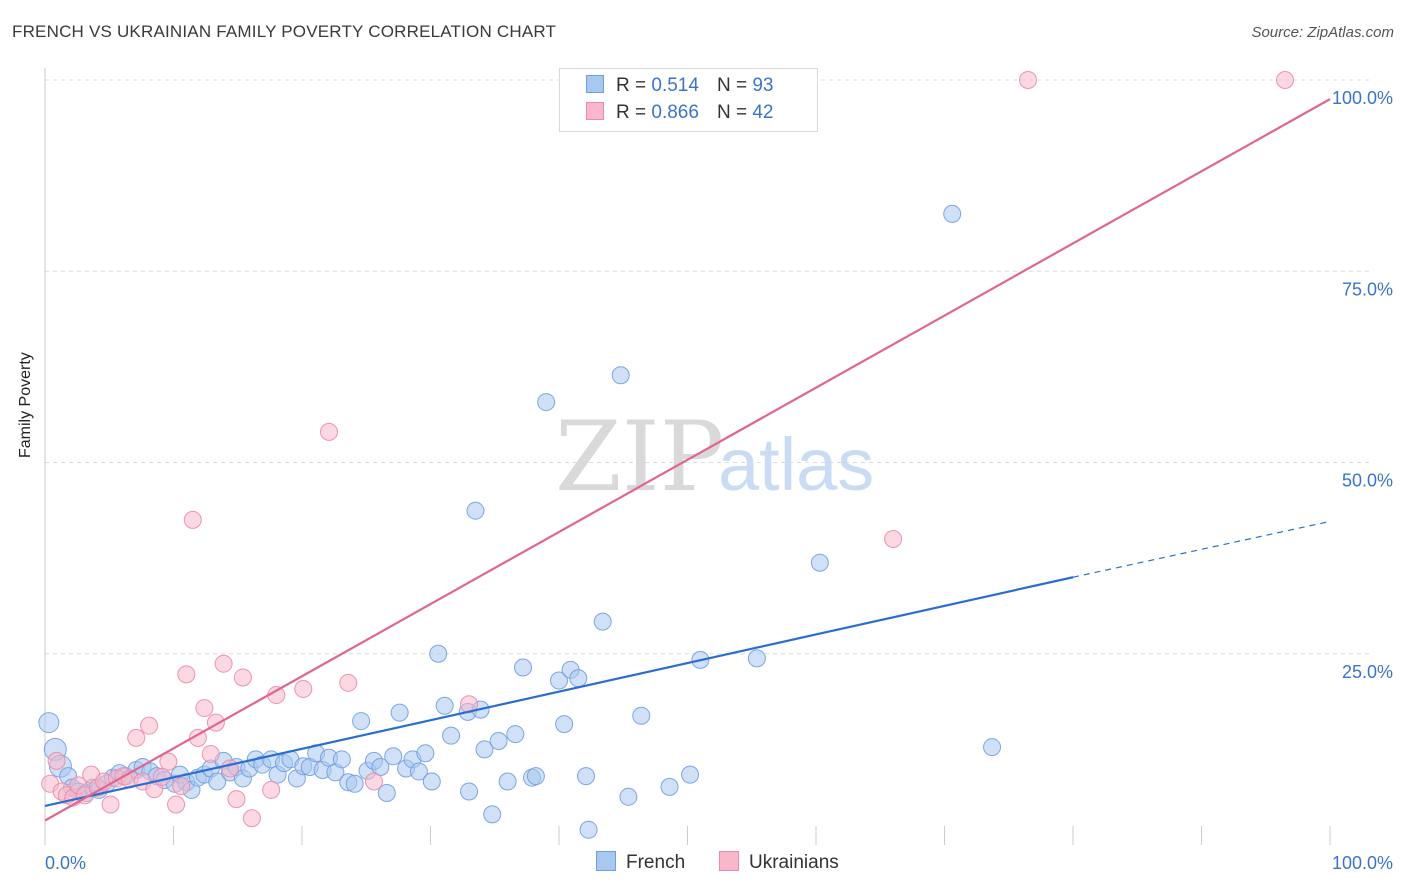 The height and width of the screenshot is (892, 1406). Describe the element at coordinates (688, 100) in the screenshot. I see `correlation-legend: R = 0.514 N = 93 R = 0.866 N = 42` at that location.